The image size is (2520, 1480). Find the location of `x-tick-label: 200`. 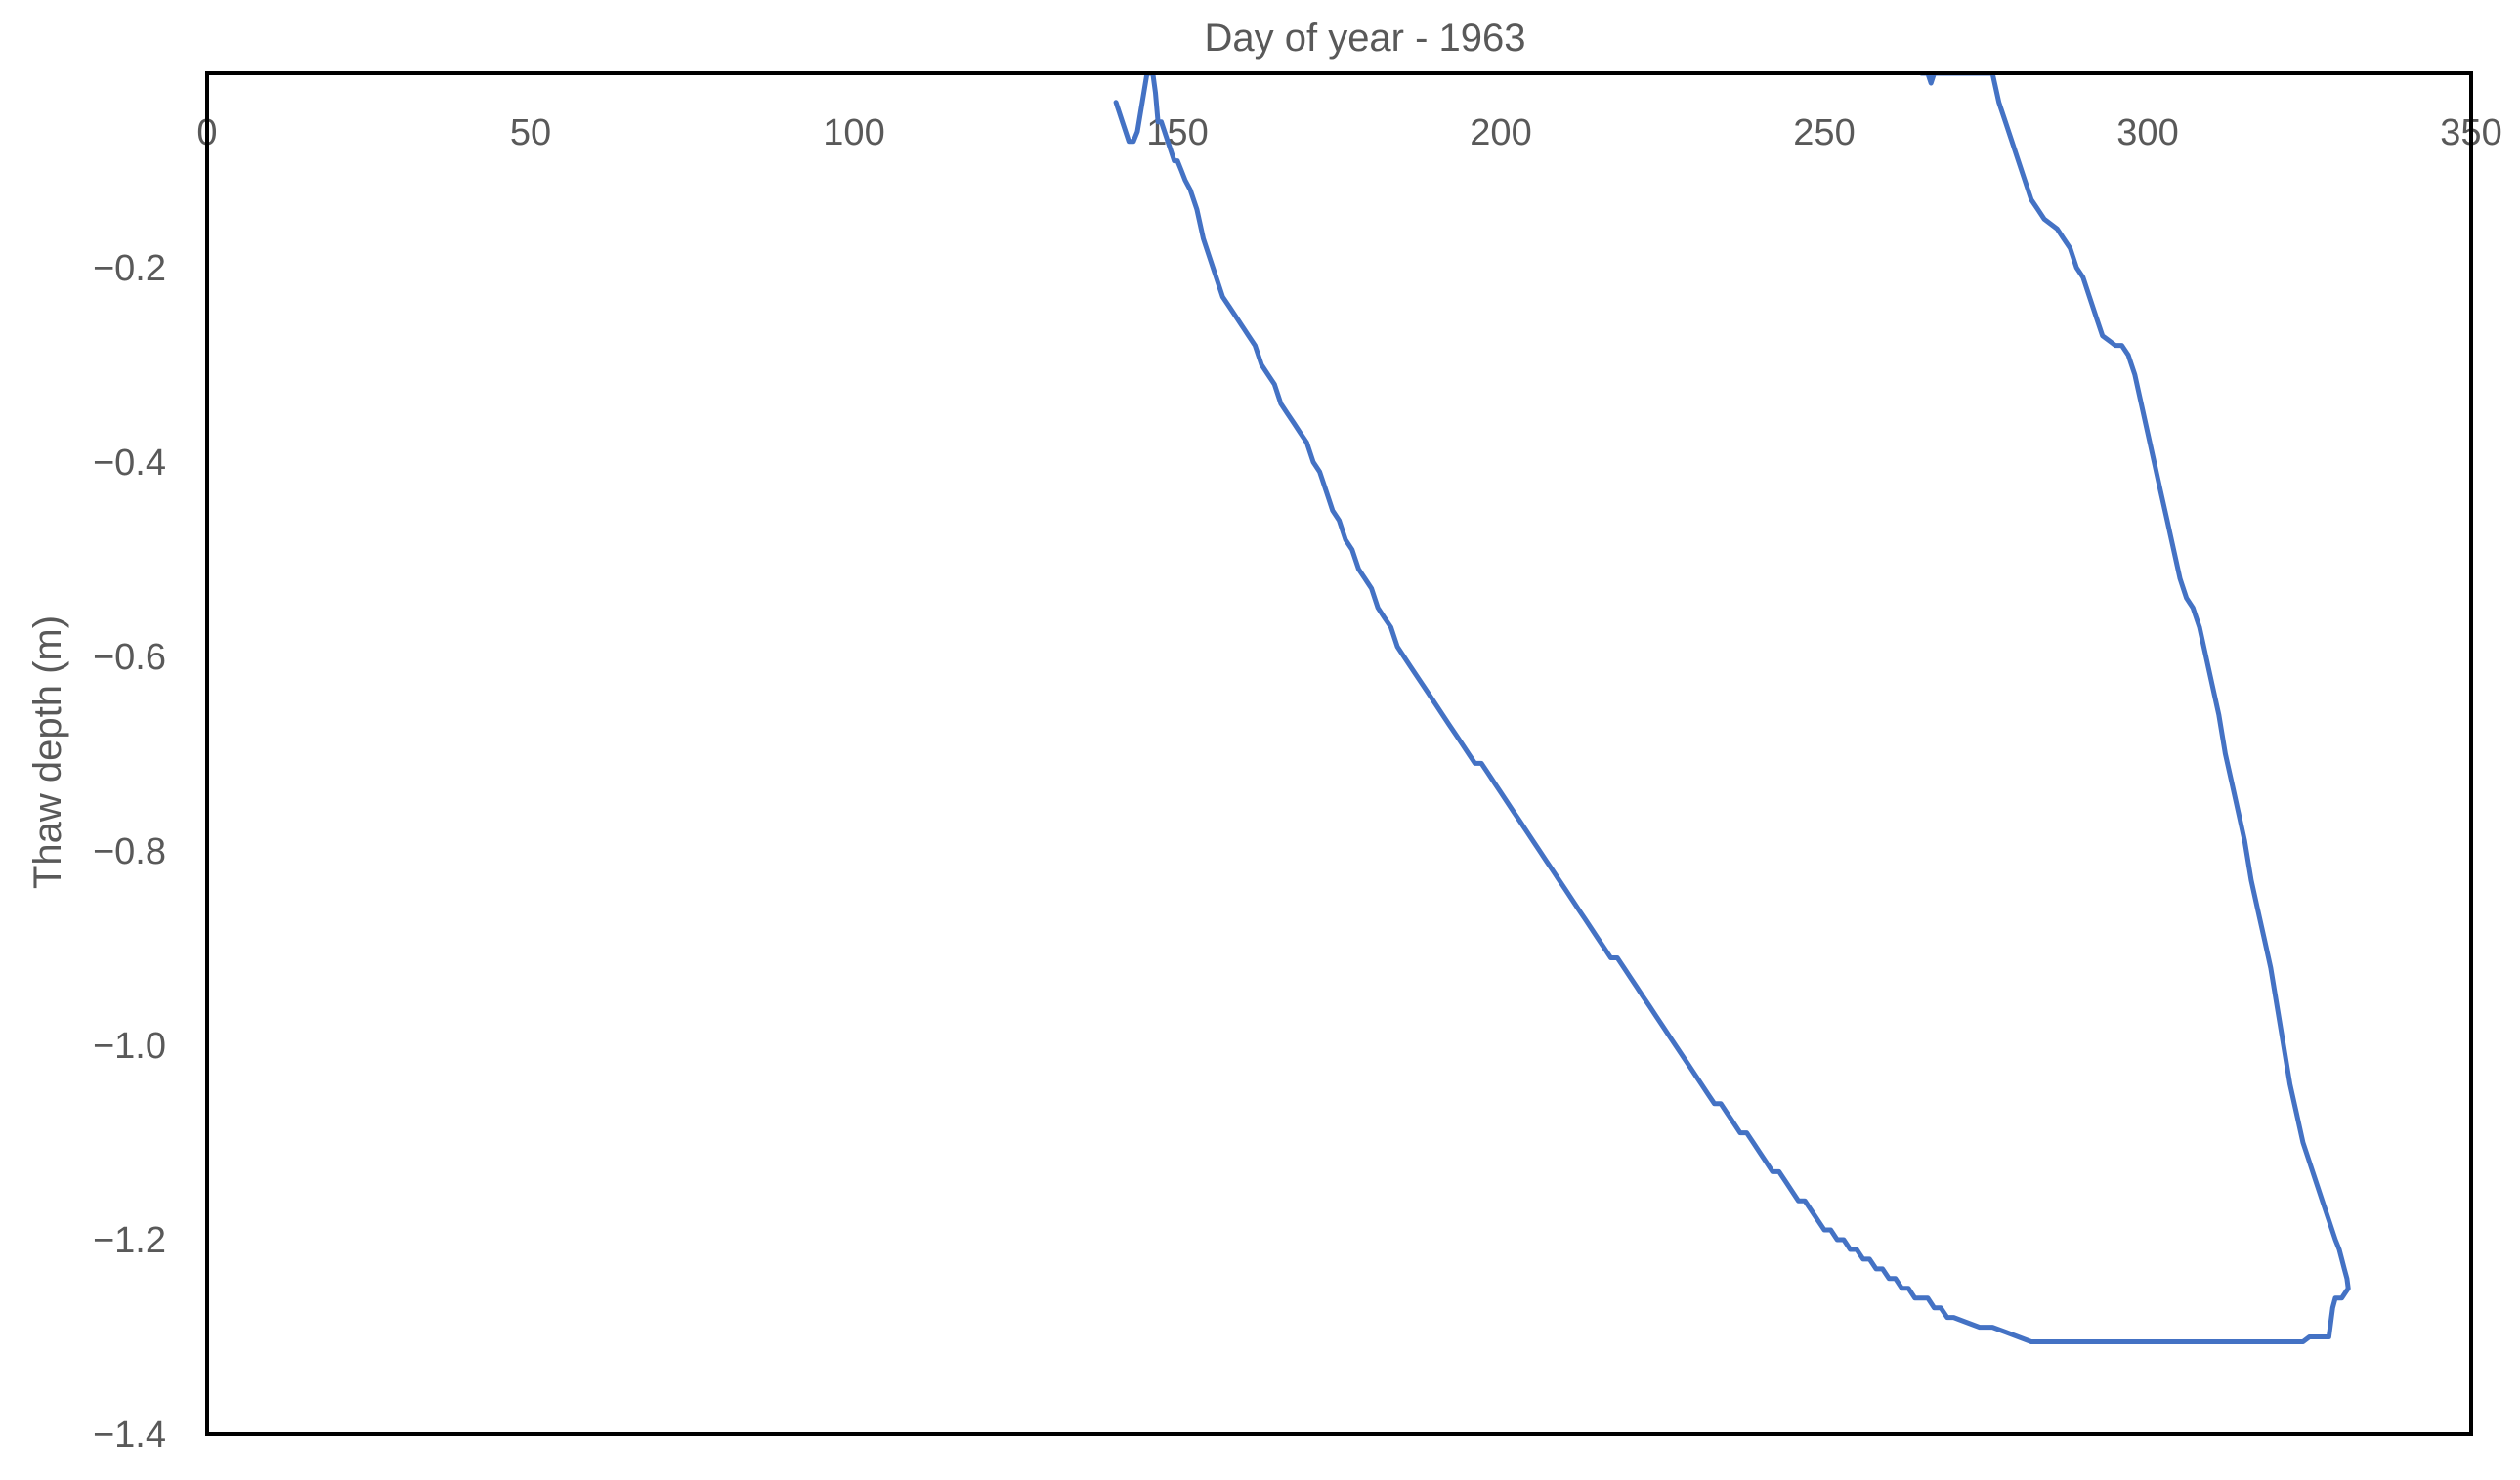

x-tick-label: 200 is located at coordinates (1500, 132).